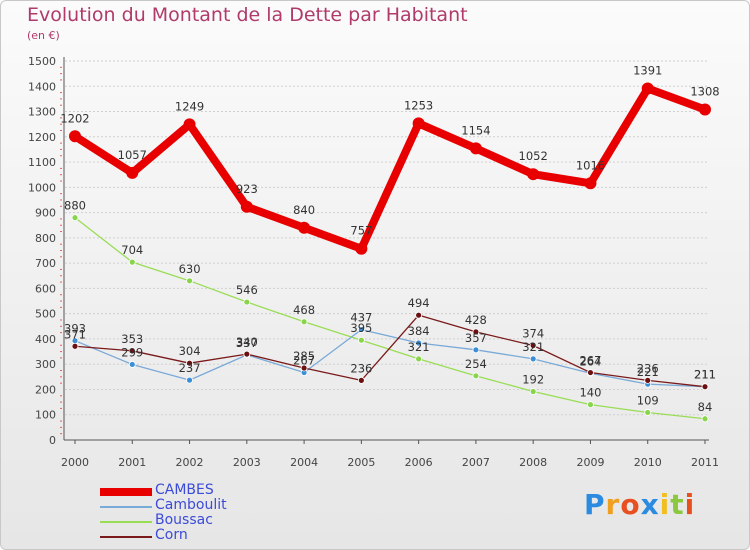  I want to click on data-label: 428, so click(476, 320).